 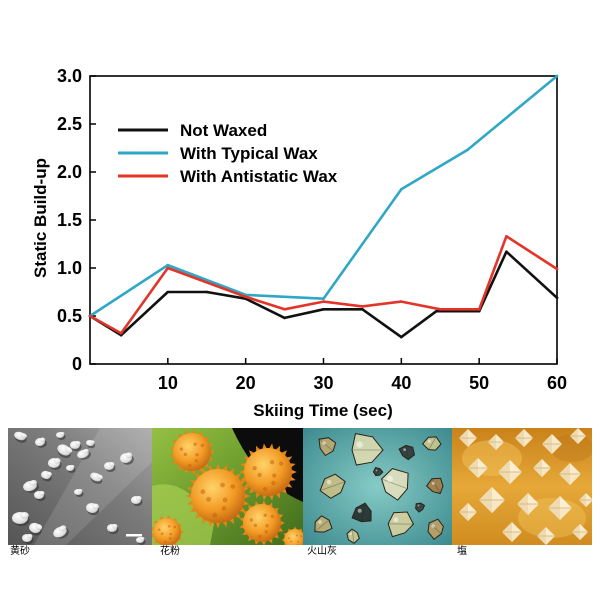 I want to click on x-tick-label: 10, so click(x=168, y=383).